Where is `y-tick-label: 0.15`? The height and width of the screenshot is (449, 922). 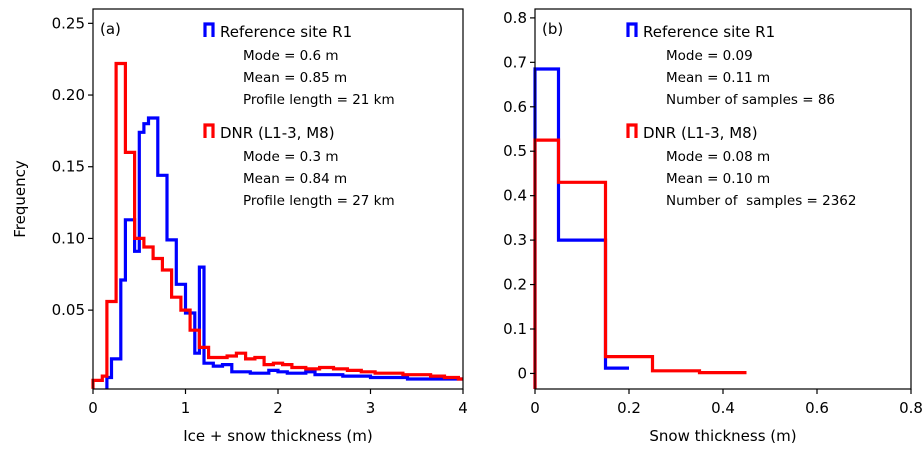 y-tick-label: 0.15 is located at coordinates (68, 167).